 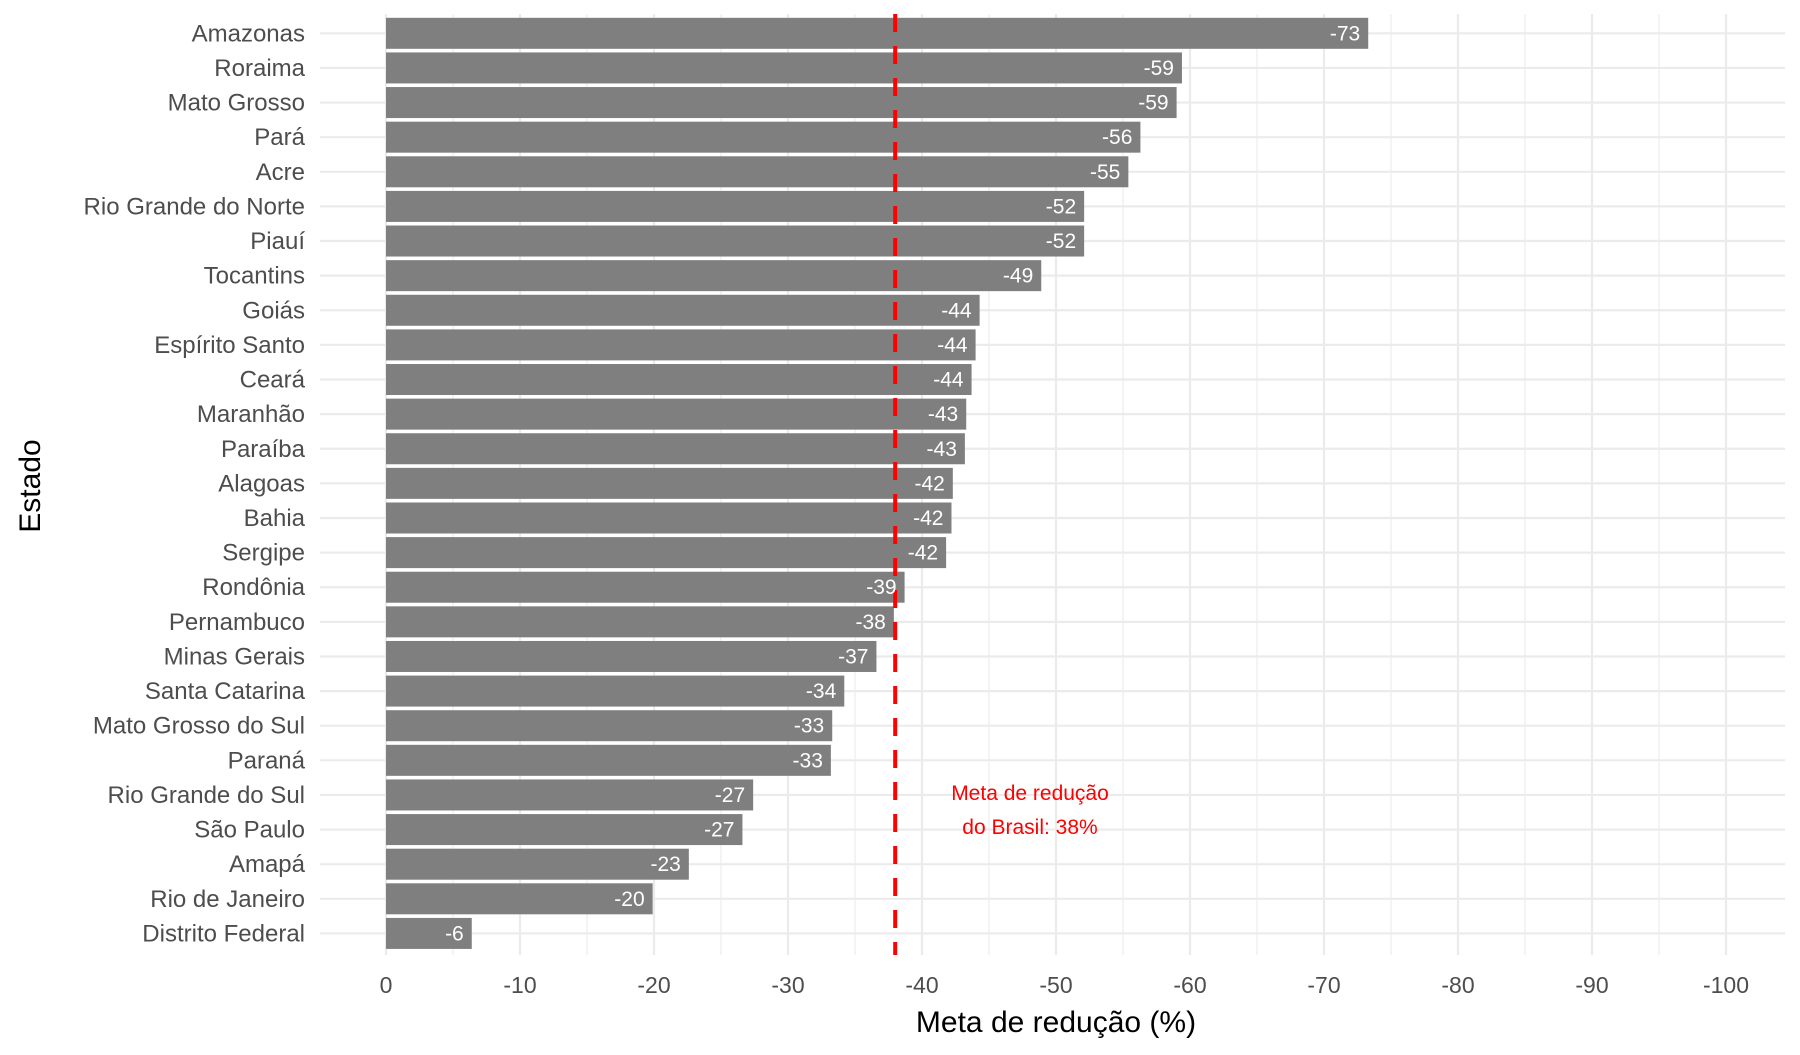 I want to click on category-label: Pará, so click(x=279, y=137).